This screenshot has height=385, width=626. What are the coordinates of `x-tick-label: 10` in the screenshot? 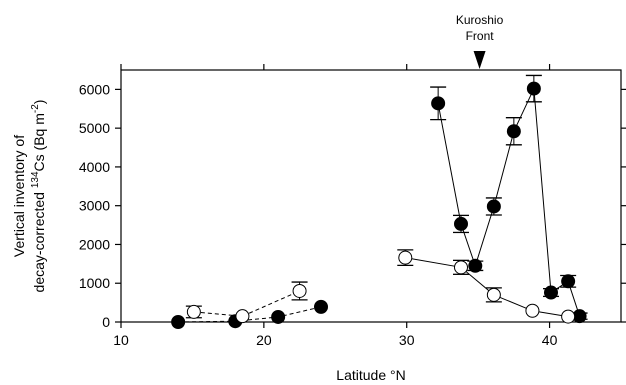 It's located at (121, 340).